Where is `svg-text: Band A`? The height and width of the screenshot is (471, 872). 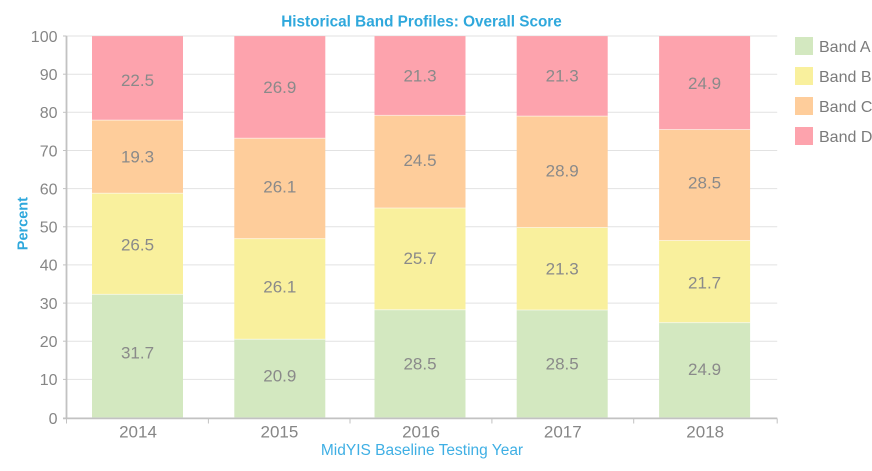 svg-text: Band A is located at coordinates (845, 47).